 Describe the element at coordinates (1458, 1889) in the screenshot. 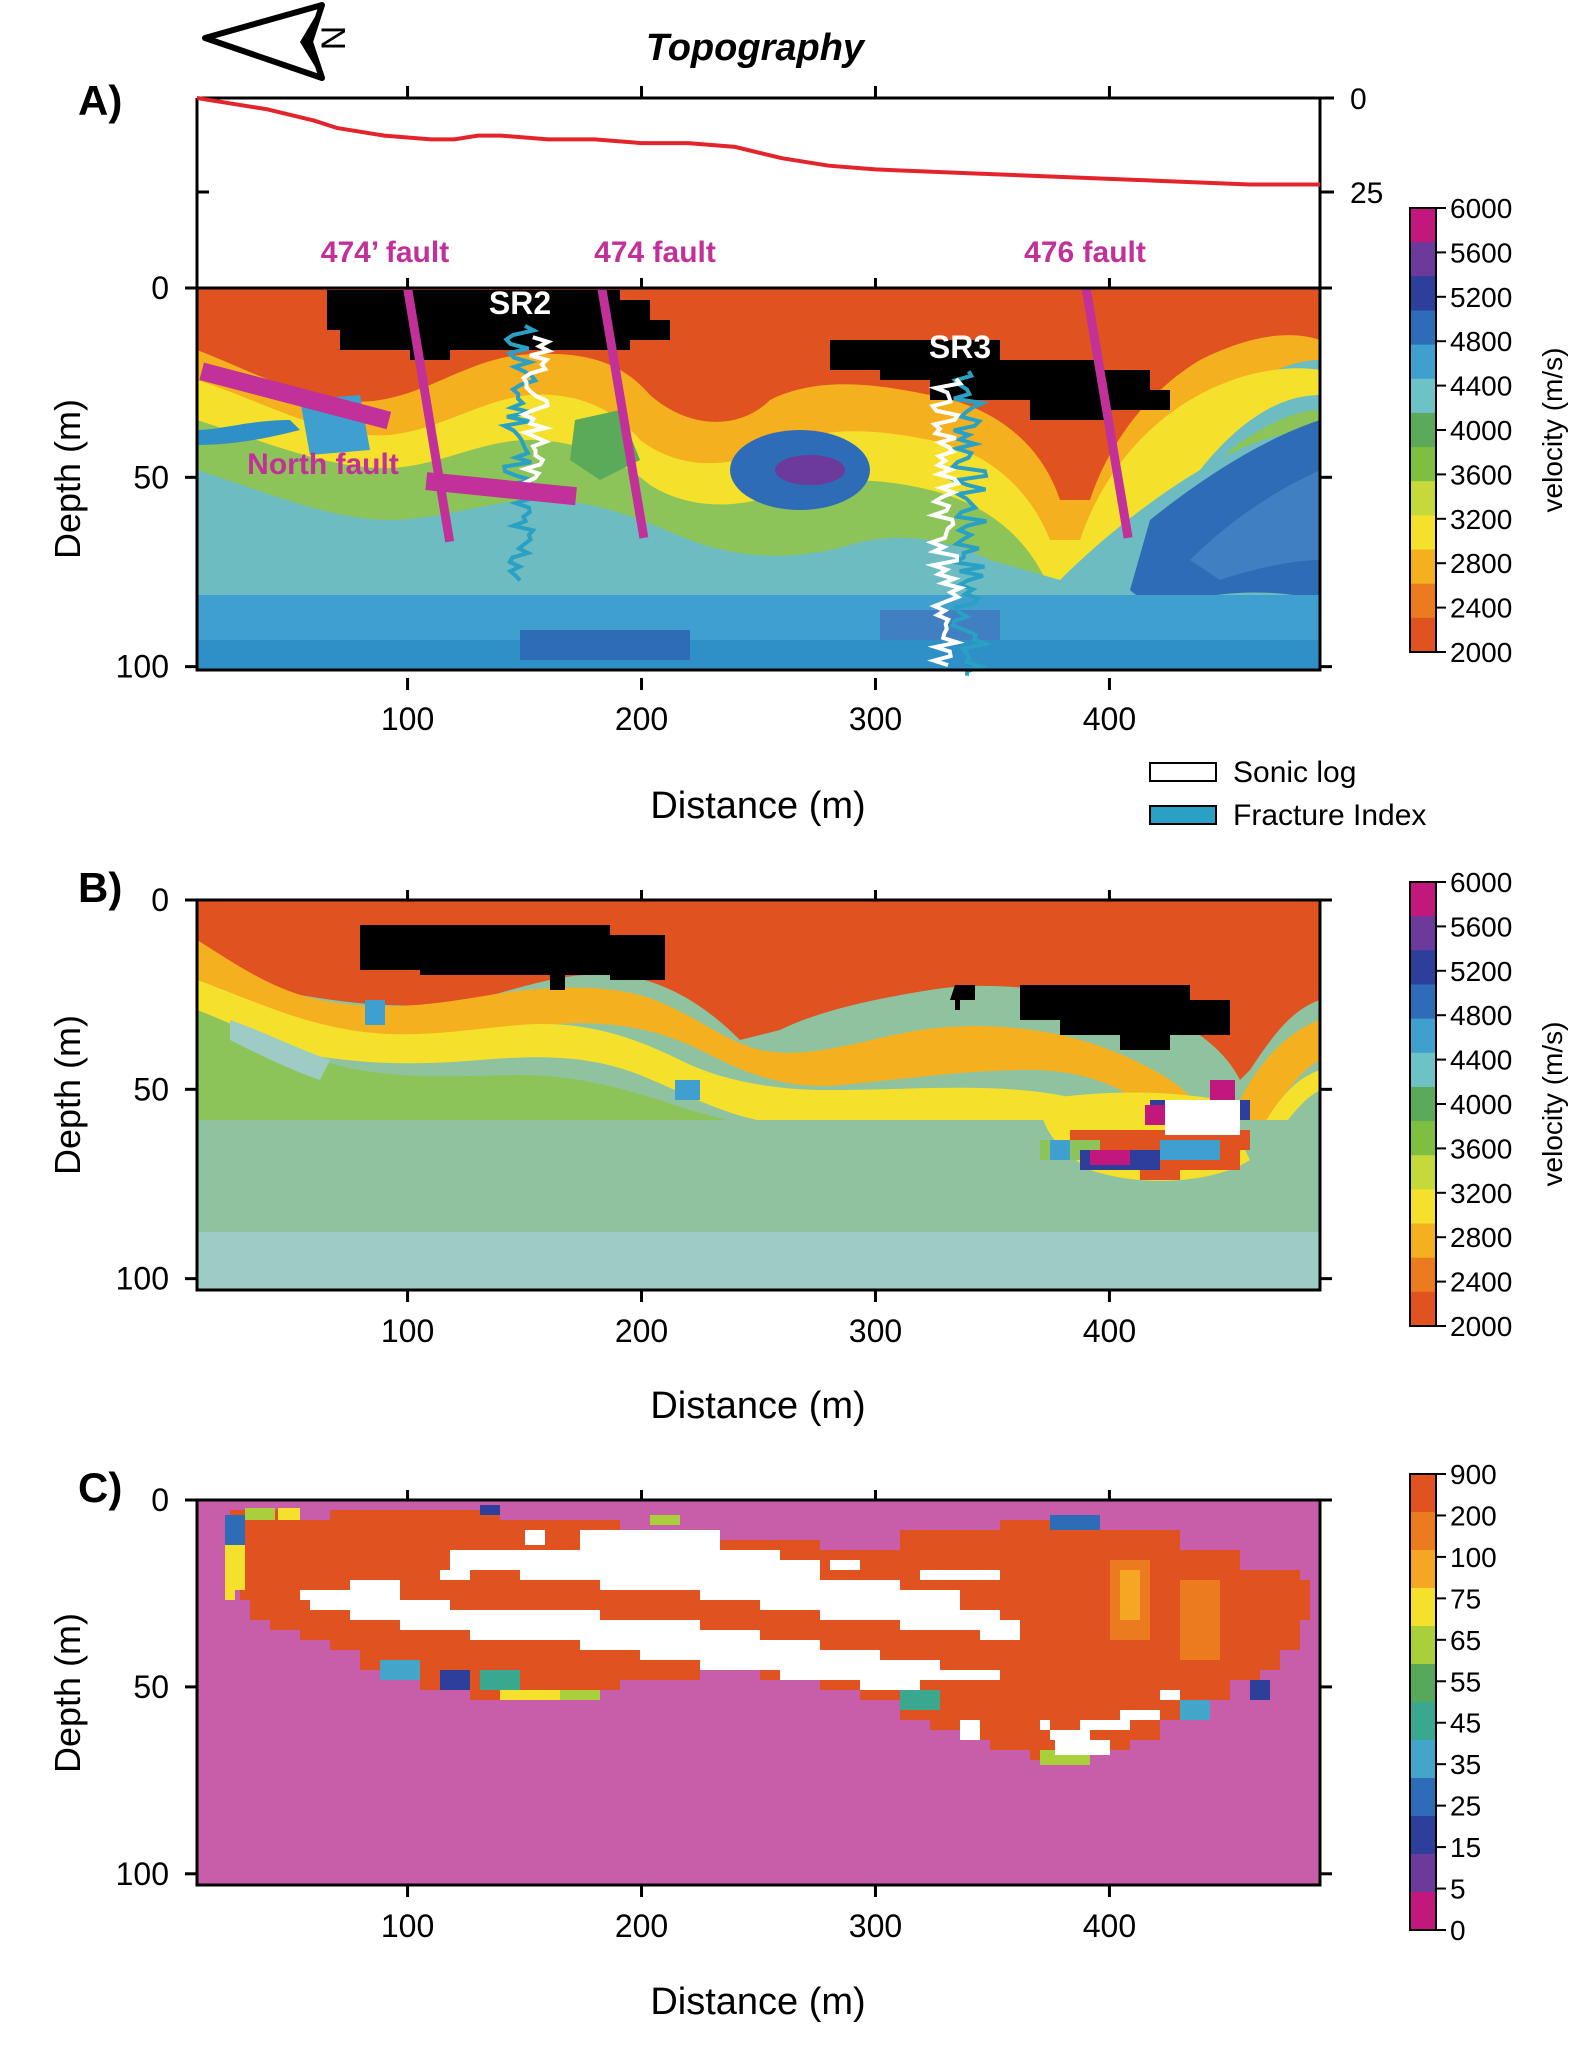

I see `colorbar-tick-label: 5` at that location.